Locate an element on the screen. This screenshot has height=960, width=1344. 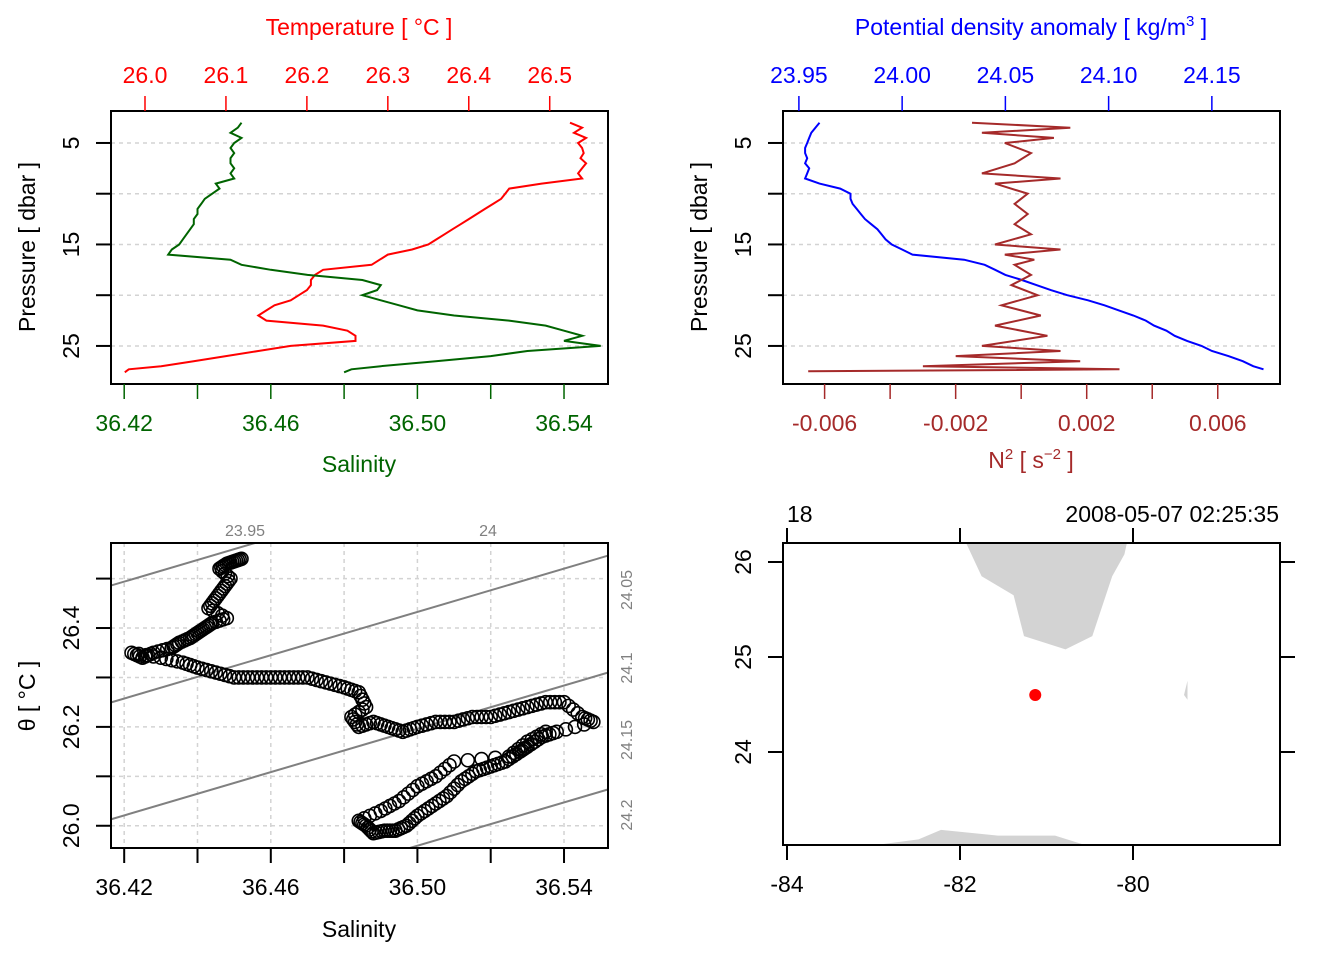
land-polygons is located at coordinates (1031, 694).